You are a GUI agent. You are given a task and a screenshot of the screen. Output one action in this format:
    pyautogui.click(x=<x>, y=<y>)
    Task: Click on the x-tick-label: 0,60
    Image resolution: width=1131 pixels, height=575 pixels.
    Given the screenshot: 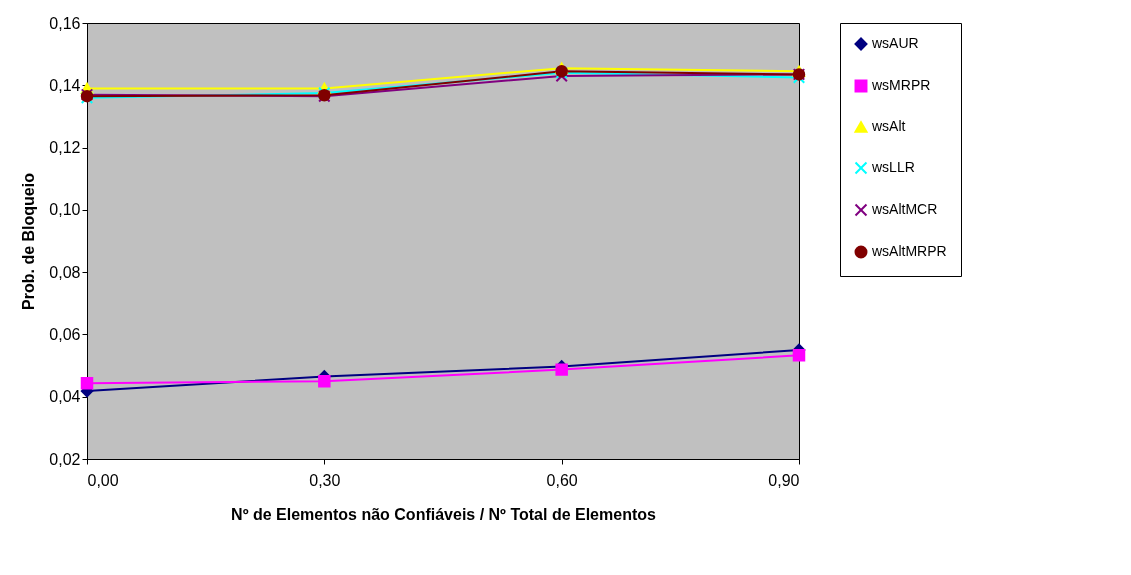 What is the action you would take?
    pyautogui.click(x=562, y=480)
    